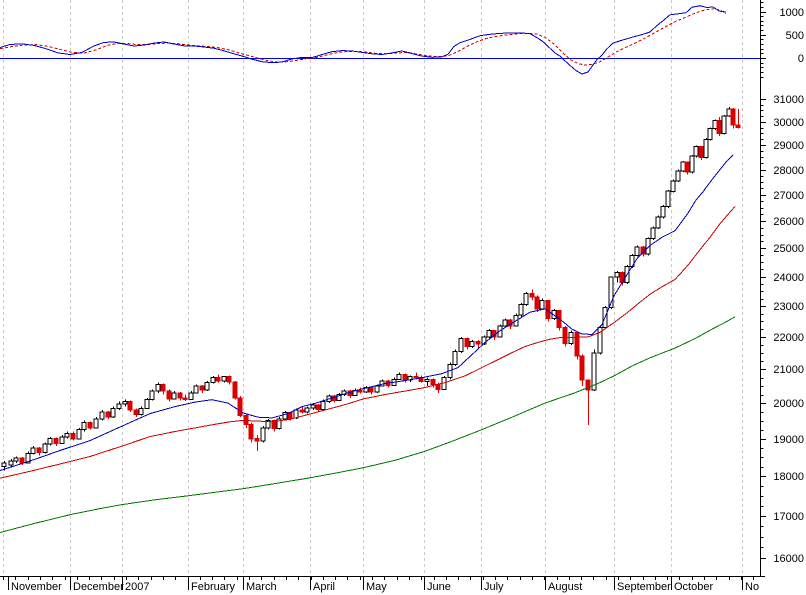 The width and height of the screenshot is (806, 595). I want to click on y-axis-label: 16000, so click(788, 559).